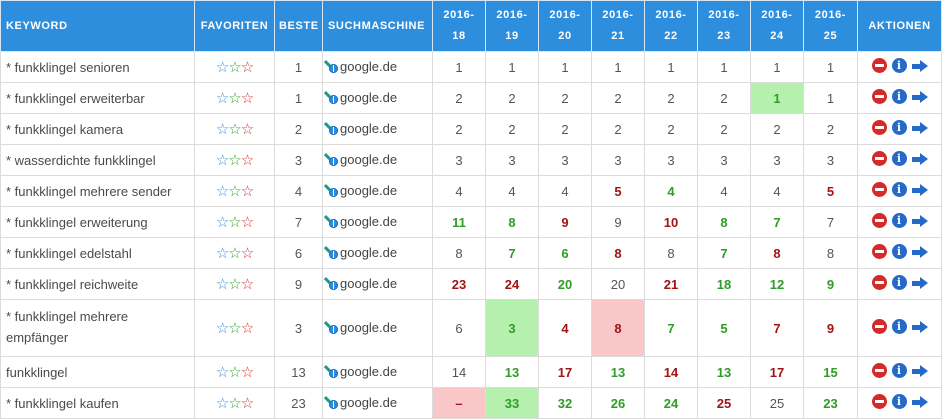 The height and width of the screenshot is (419, 943). What do you see at coordinates (671, 26) in the screenshot?
I see `column-header-week: 2016- 22` at bounding box center [671, 26].